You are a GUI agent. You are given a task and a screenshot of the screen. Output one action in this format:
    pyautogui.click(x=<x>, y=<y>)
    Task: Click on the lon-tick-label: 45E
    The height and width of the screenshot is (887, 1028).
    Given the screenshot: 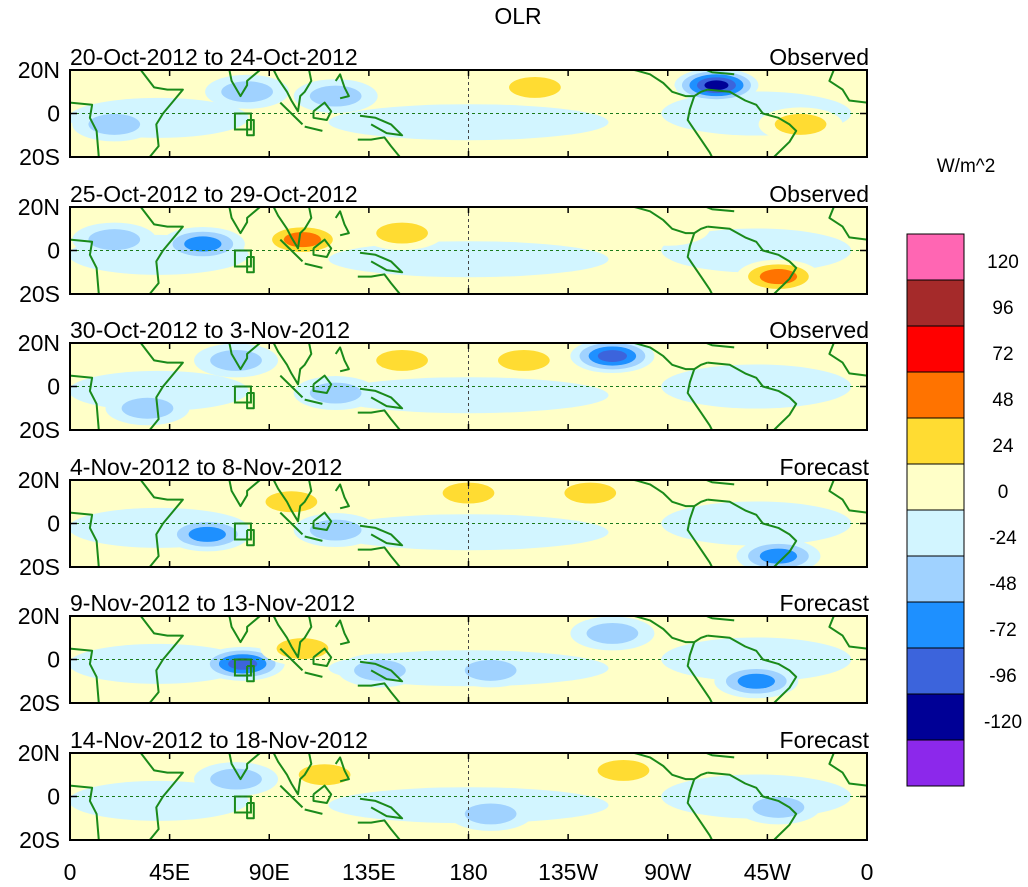 What is the action you would take?
    pyautogui.click(x=169, y=872)
    